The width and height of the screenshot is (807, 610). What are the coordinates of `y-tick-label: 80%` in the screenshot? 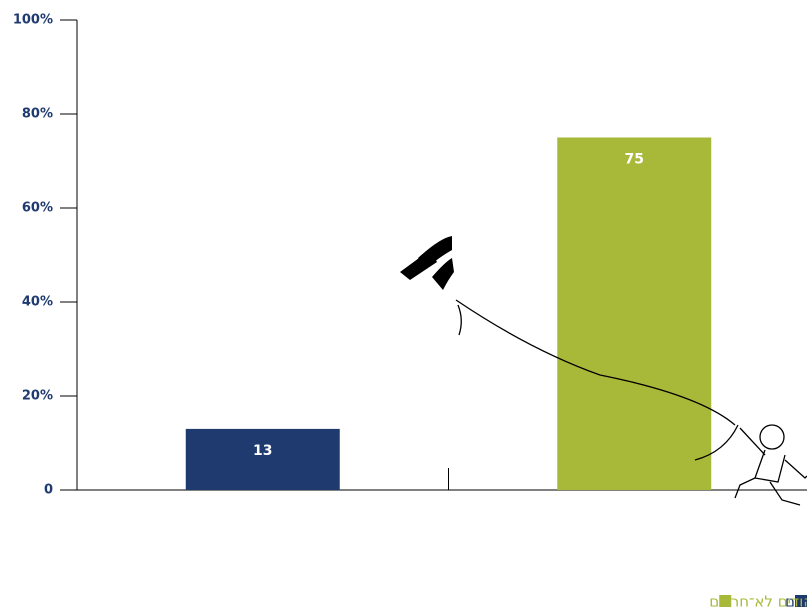 It's located at (37, 114).